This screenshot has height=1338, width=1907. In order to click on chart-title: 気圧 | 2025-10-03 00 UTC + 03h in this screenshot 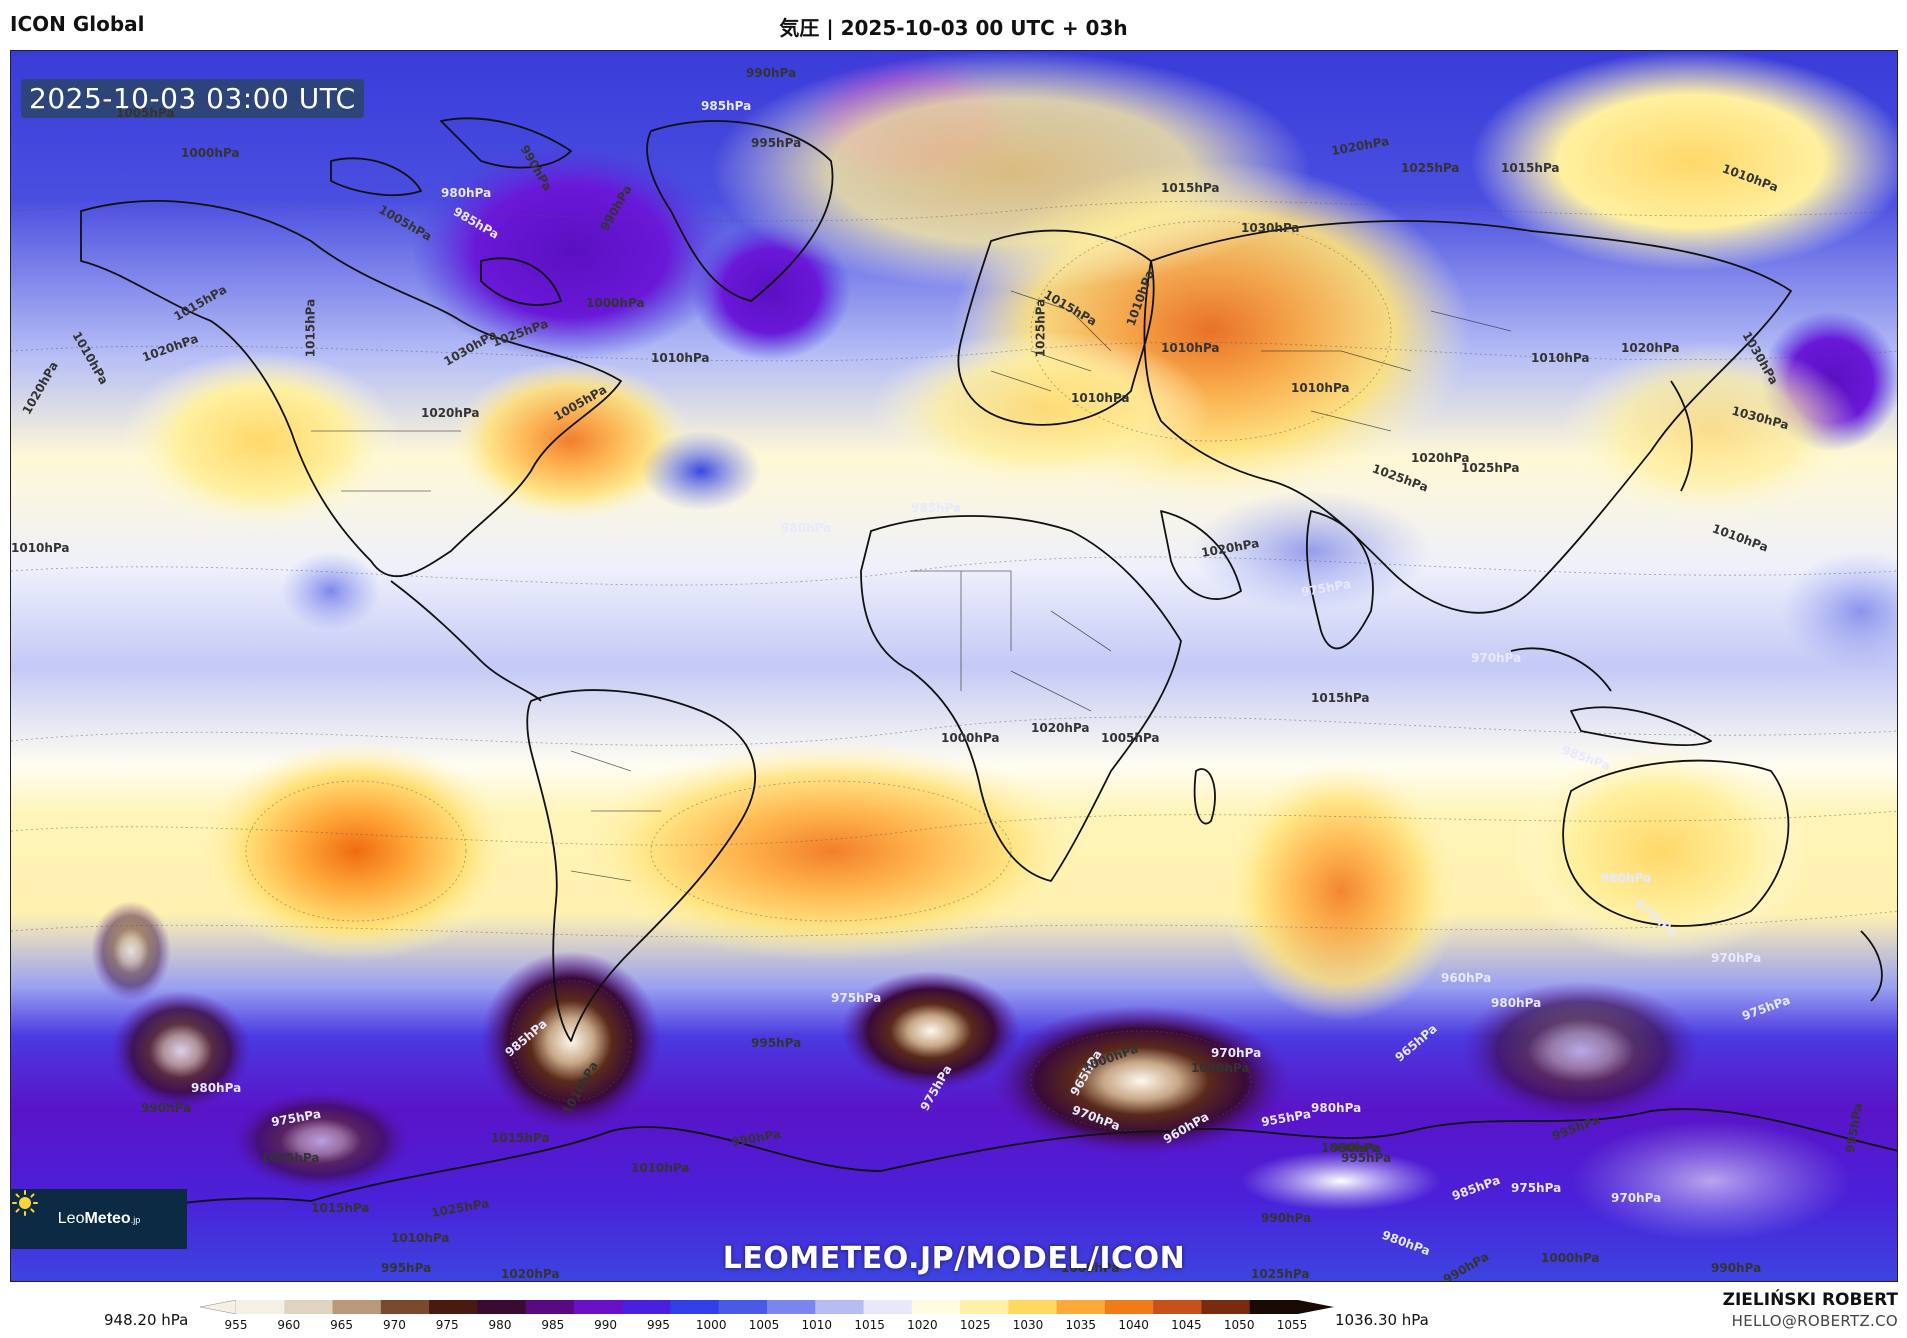, I will do `click(953, 28)`.